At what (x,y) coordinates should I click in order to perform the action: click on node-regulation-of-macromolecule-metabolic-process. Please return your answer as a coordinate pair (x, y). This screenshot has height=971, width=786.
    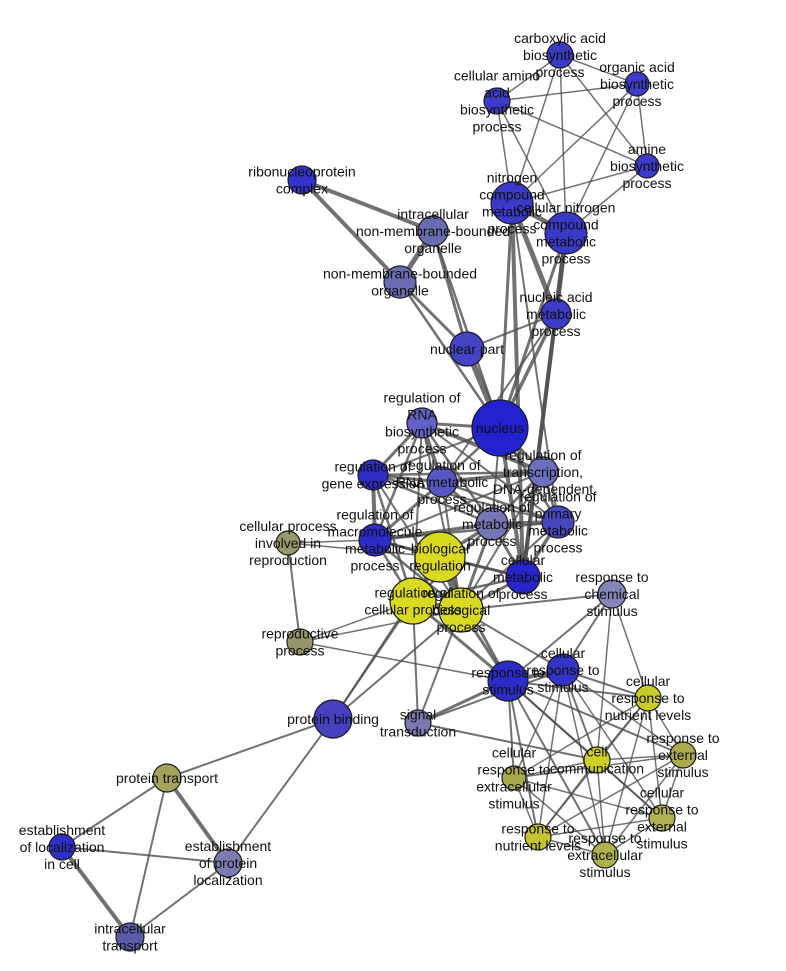
    Looking at the image, I should click on (375, 540).